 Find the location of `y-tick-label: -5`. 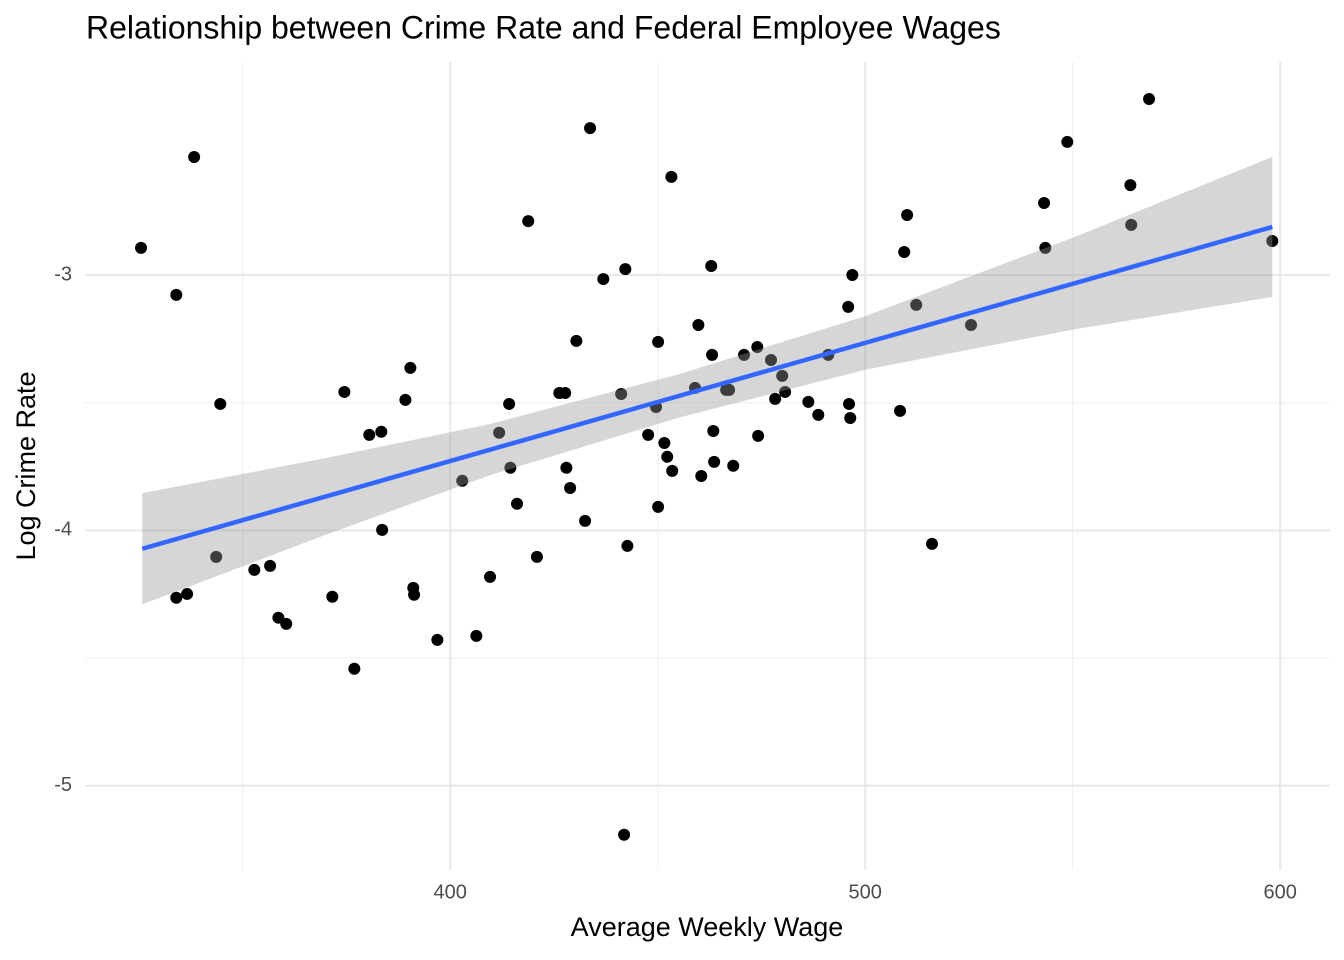

y-tick-label: -5 is located at coordinates (63, 785).